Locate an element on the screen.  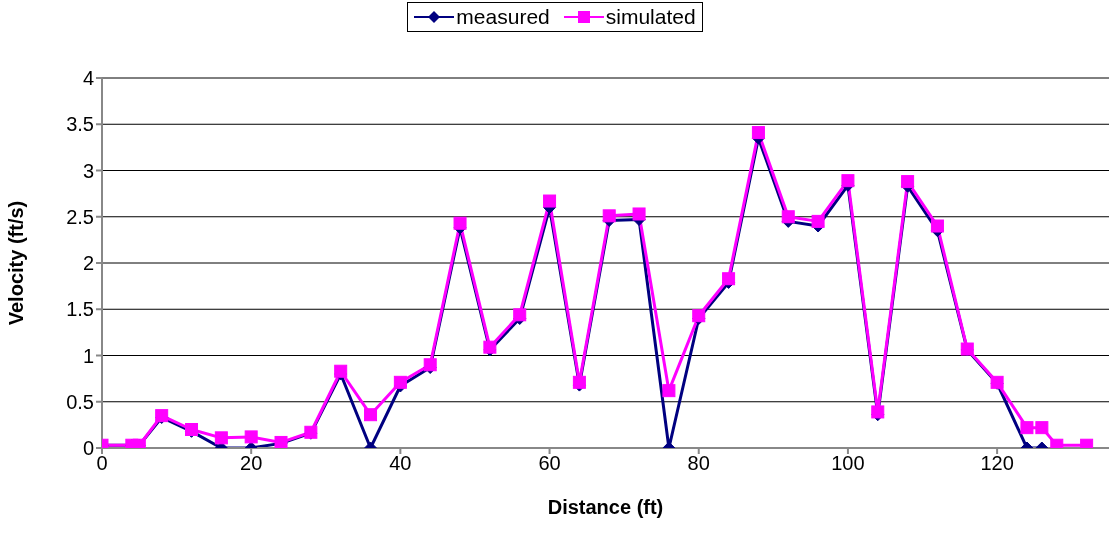
y-tick-label: 1 is located at coordinates (88, 355).